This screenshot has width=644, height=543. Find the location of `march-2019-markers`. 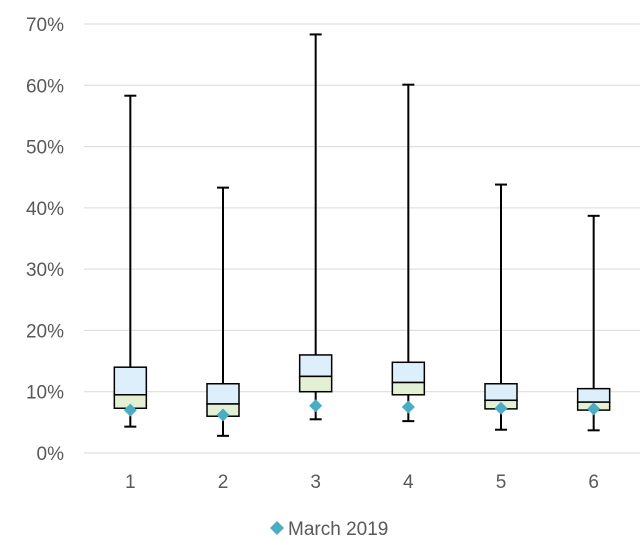

march-2019-markers is located at coordinates (362, 410).